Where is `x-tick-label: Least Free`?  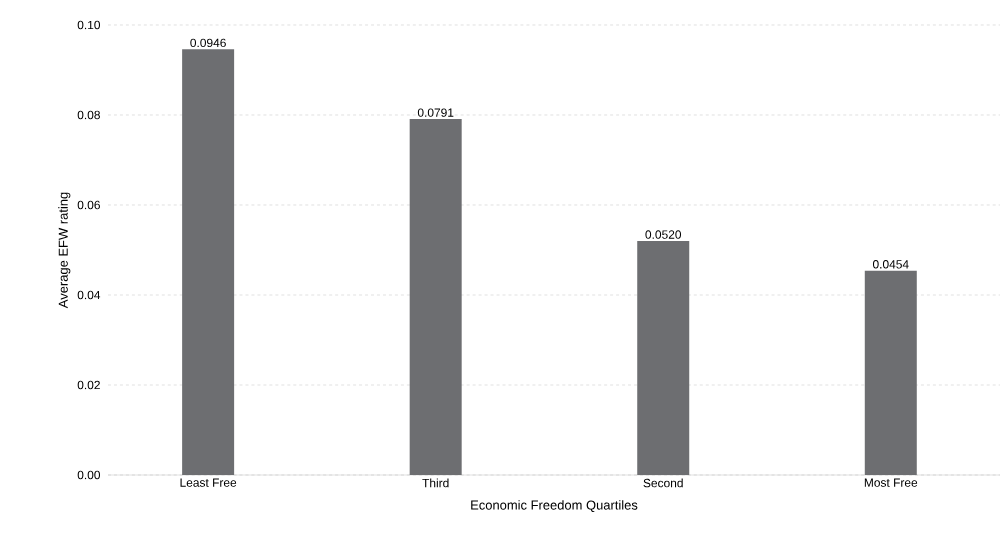
x-tick-label: Least Free is located at coordinates (208, 482).